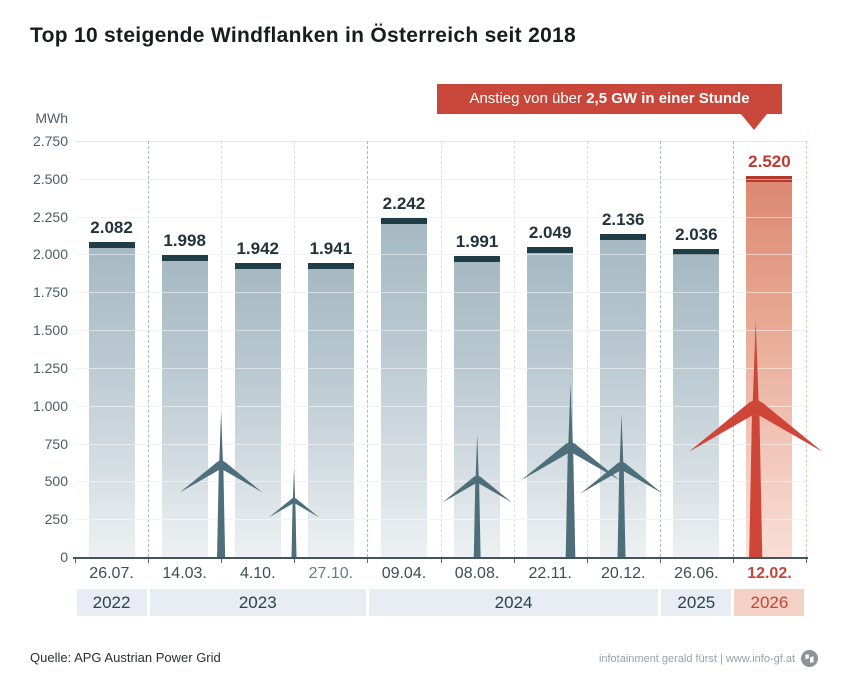 Image resolution: width=844 pixels, height=675 pixels. What do you see at coordinates (184, 573) in the screenshot?
I see `date-label-14.03.: 14.03.` at bounding box center [184, 573].